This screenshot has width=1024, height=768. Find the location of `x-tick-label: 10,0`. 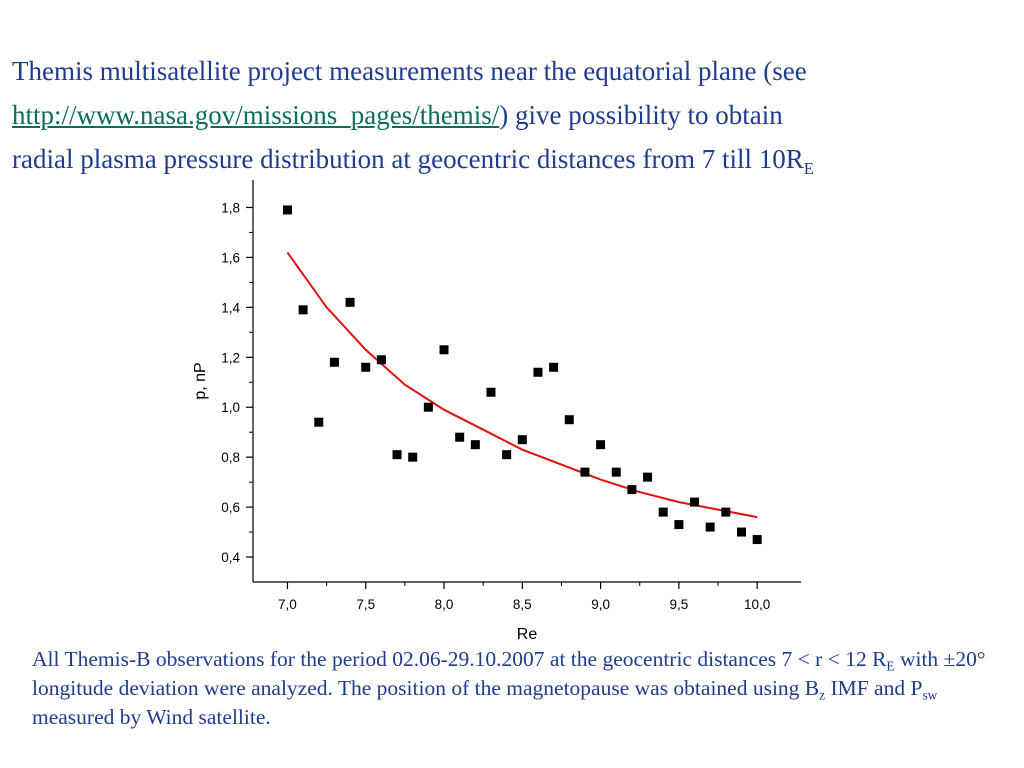

x-tick-label: 10,0 is located at coordinates (757, 604).